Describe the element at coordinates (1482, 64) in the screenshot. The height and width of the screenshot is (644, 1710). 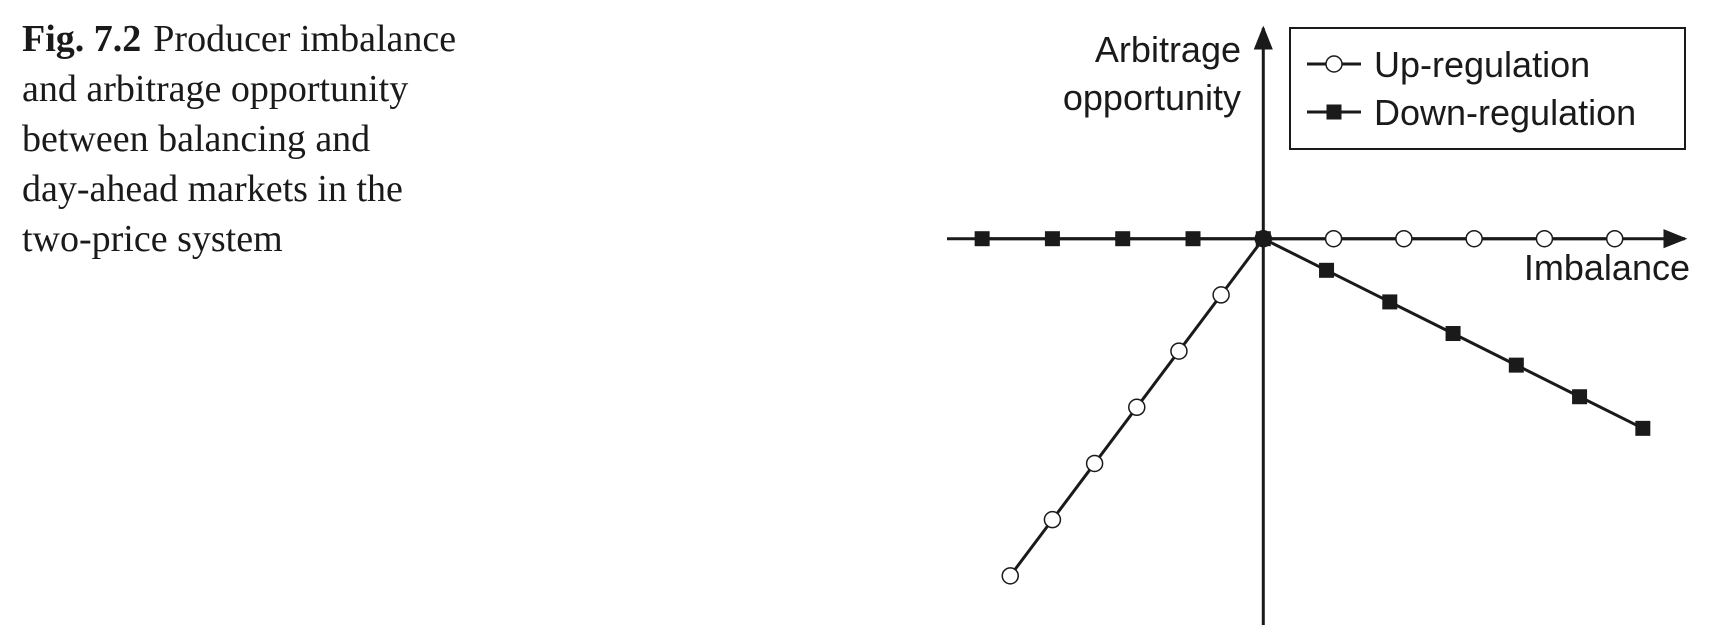
I see `legend-label: Up-regulation` at that location.